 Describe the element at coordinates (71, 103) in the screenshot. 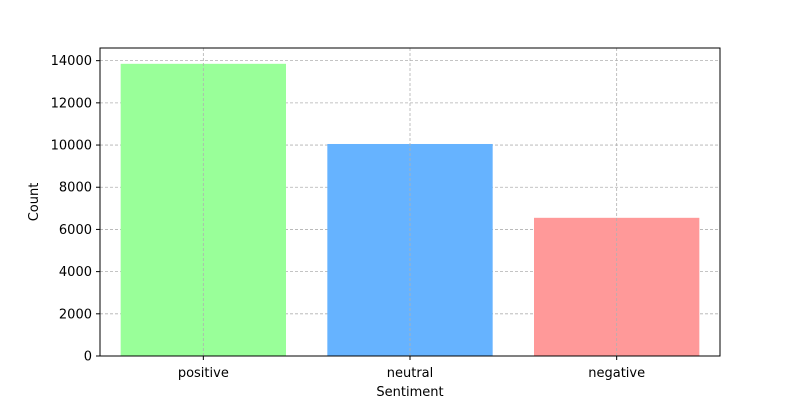

I see `y-tick-label: 12000` at that location.